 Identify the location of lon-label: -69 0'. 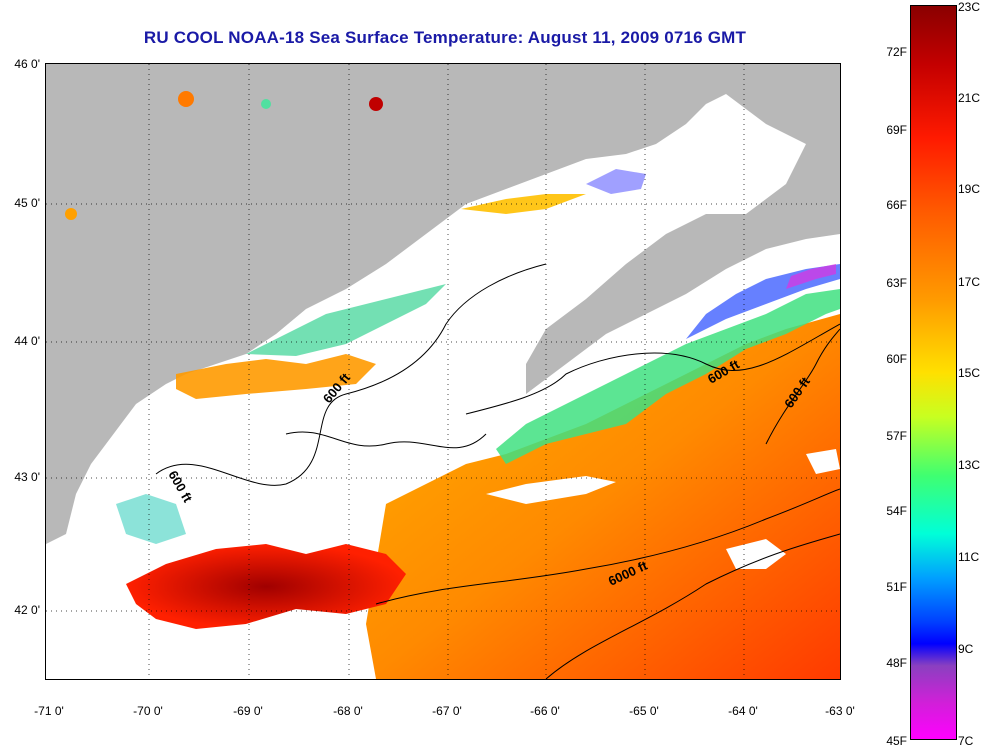
(248, 711).